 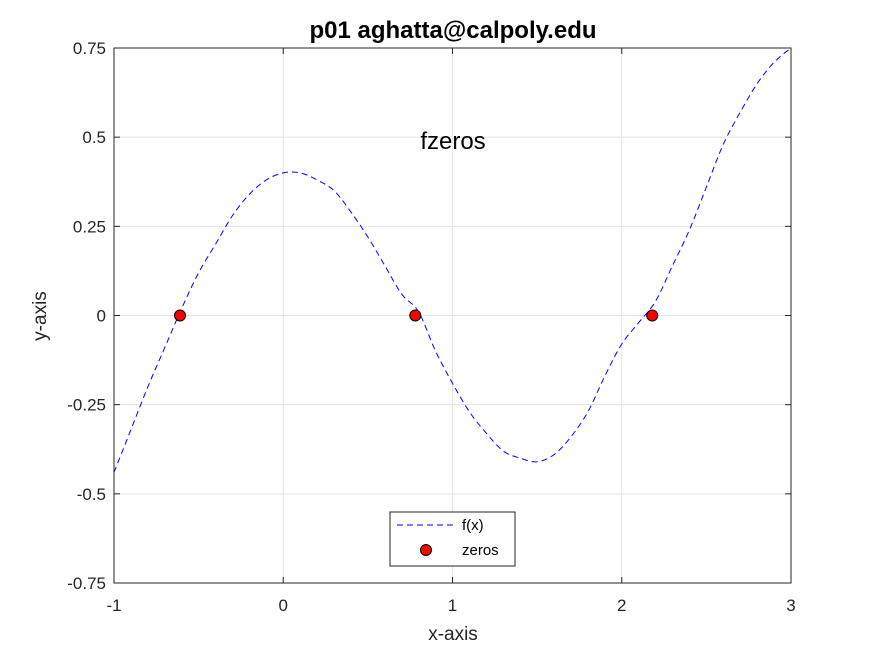 What do you see at coordinates (790, 605) in the screenshot?
I see `x-tick-label: 3` at bounding box center [790, 605].